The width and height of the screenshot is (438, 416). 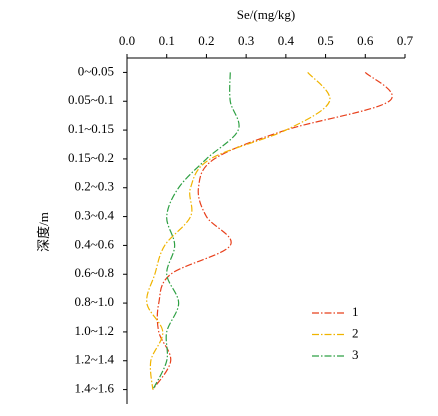 What do you see at coordinates (91, 128) in the screenshot?
I see `y-tick-label: 0.1~0.15` at bounding box center [91, 128].